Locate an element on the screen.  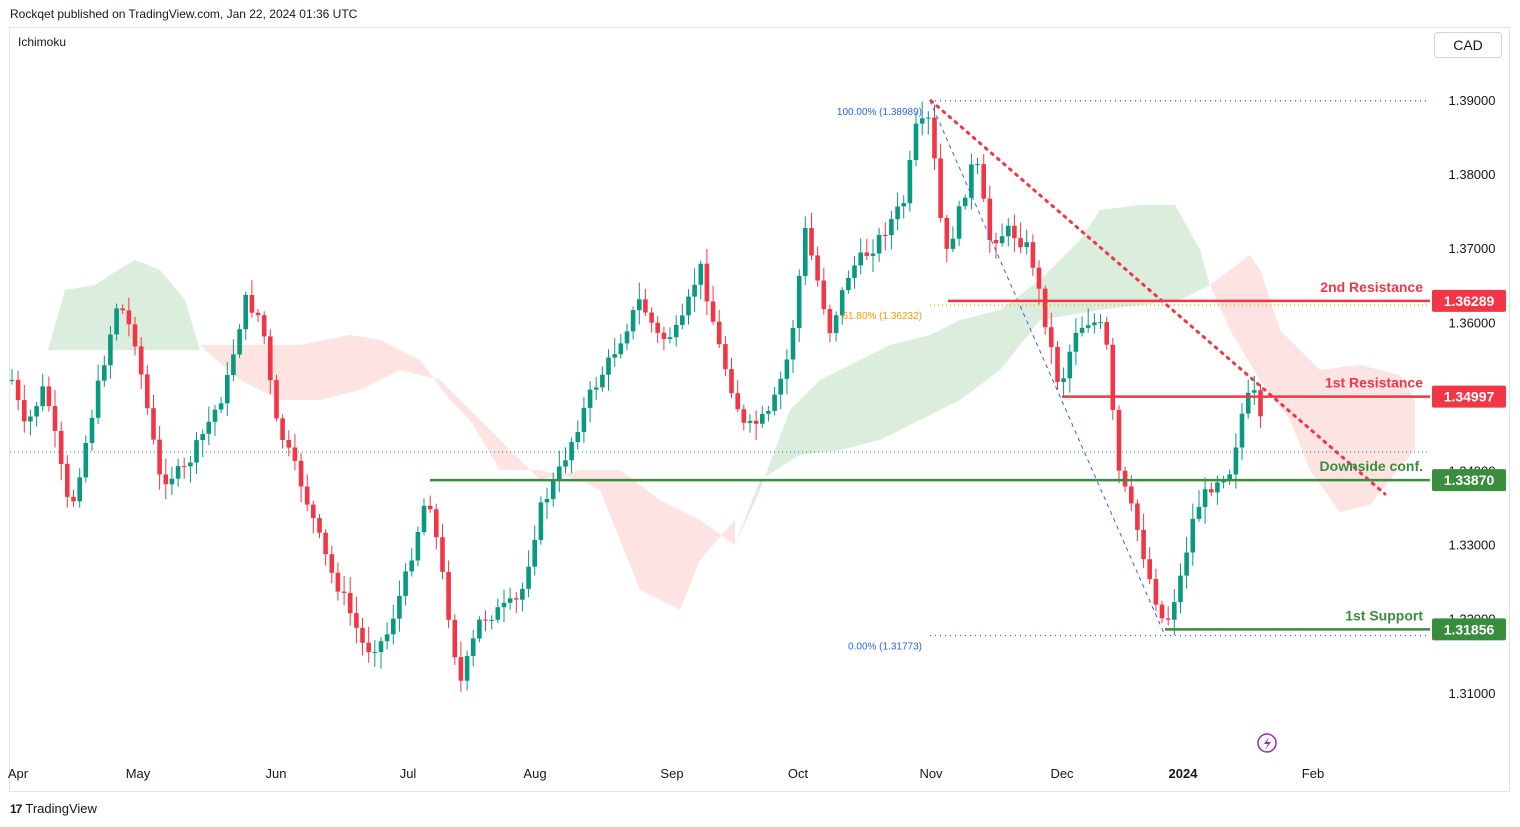
x-tick-0: Apr is located at coordinates (18, 773).